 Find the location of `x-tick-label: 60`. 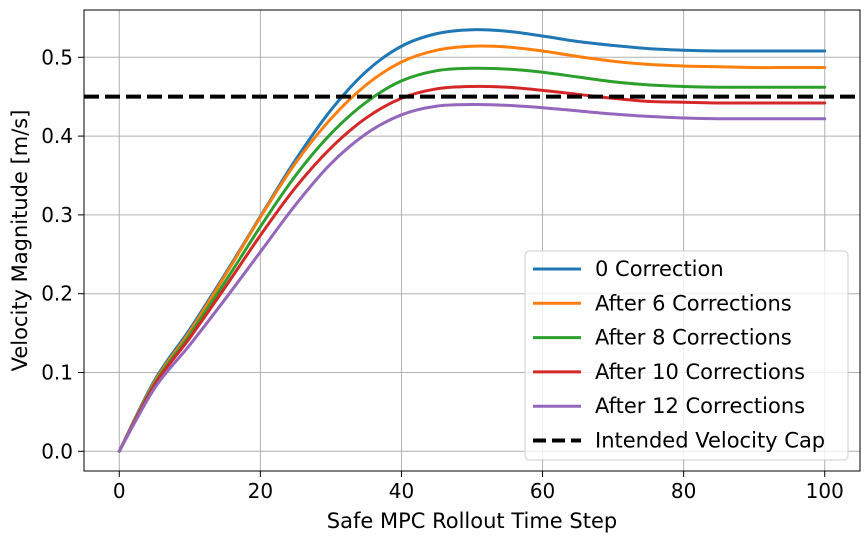

x-tick-label: 60 is located at coordinates (542, 491).